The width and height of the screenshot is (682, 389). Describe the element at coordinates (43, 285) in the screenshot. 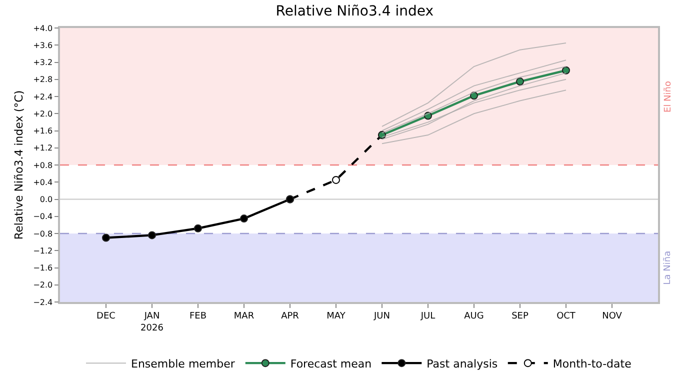

I see `y-tick-label: −2.0` at that location.